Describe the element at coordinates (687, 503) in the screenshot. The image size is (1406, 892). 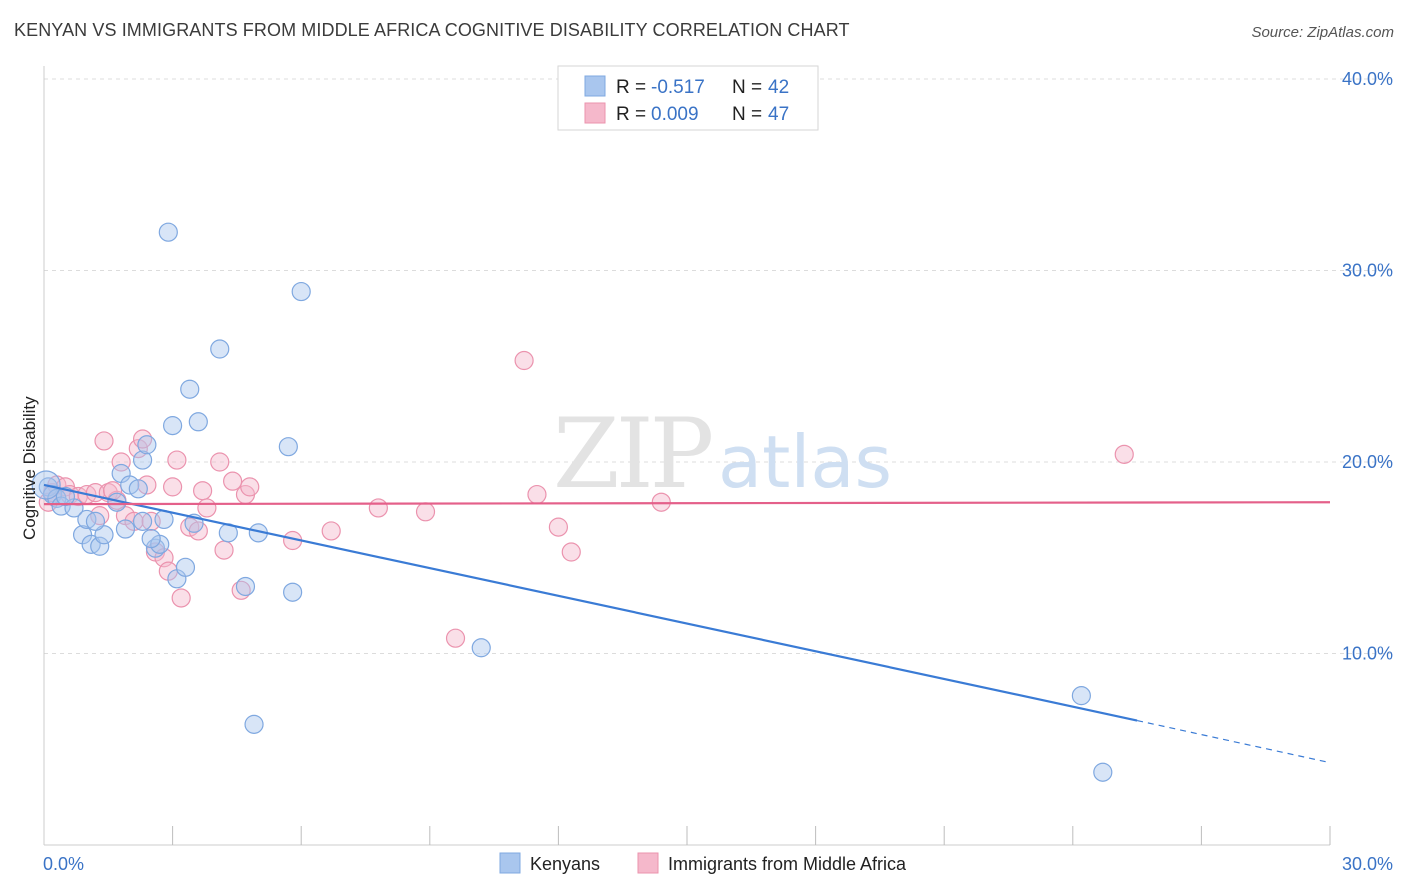
I see `immigrants-trend-line` at that location.